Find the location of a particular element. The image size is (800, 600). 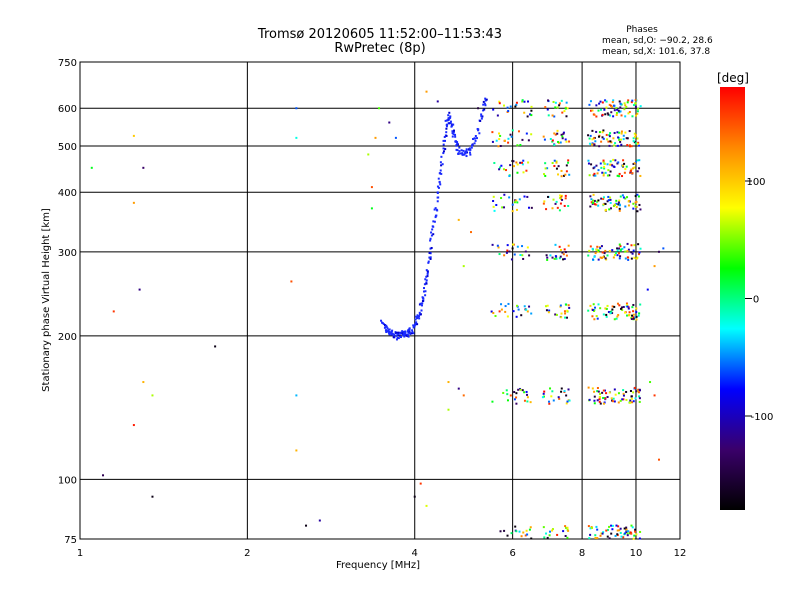

phases-heading: Phases is located at coordinates (642, 30).